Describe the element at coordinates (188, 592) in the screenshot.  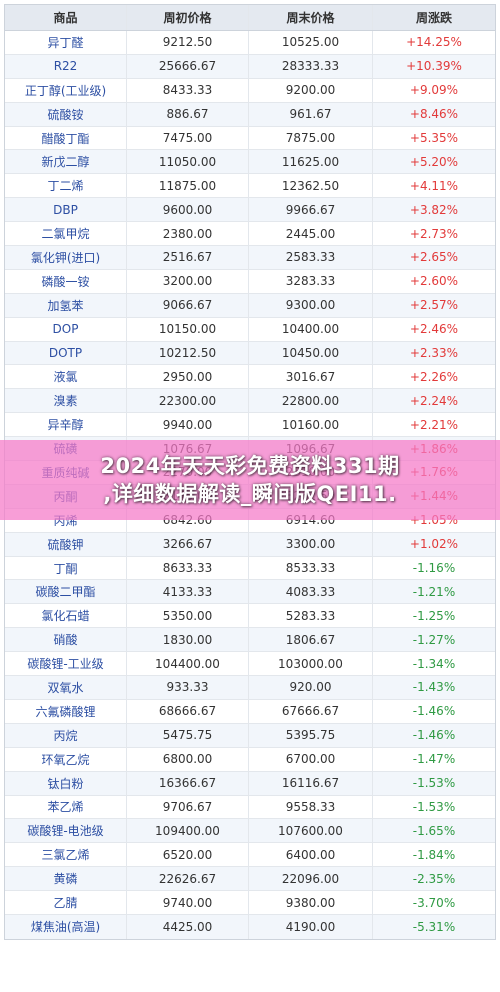
I see `cell-week-start-price: 4133.33` at that location.